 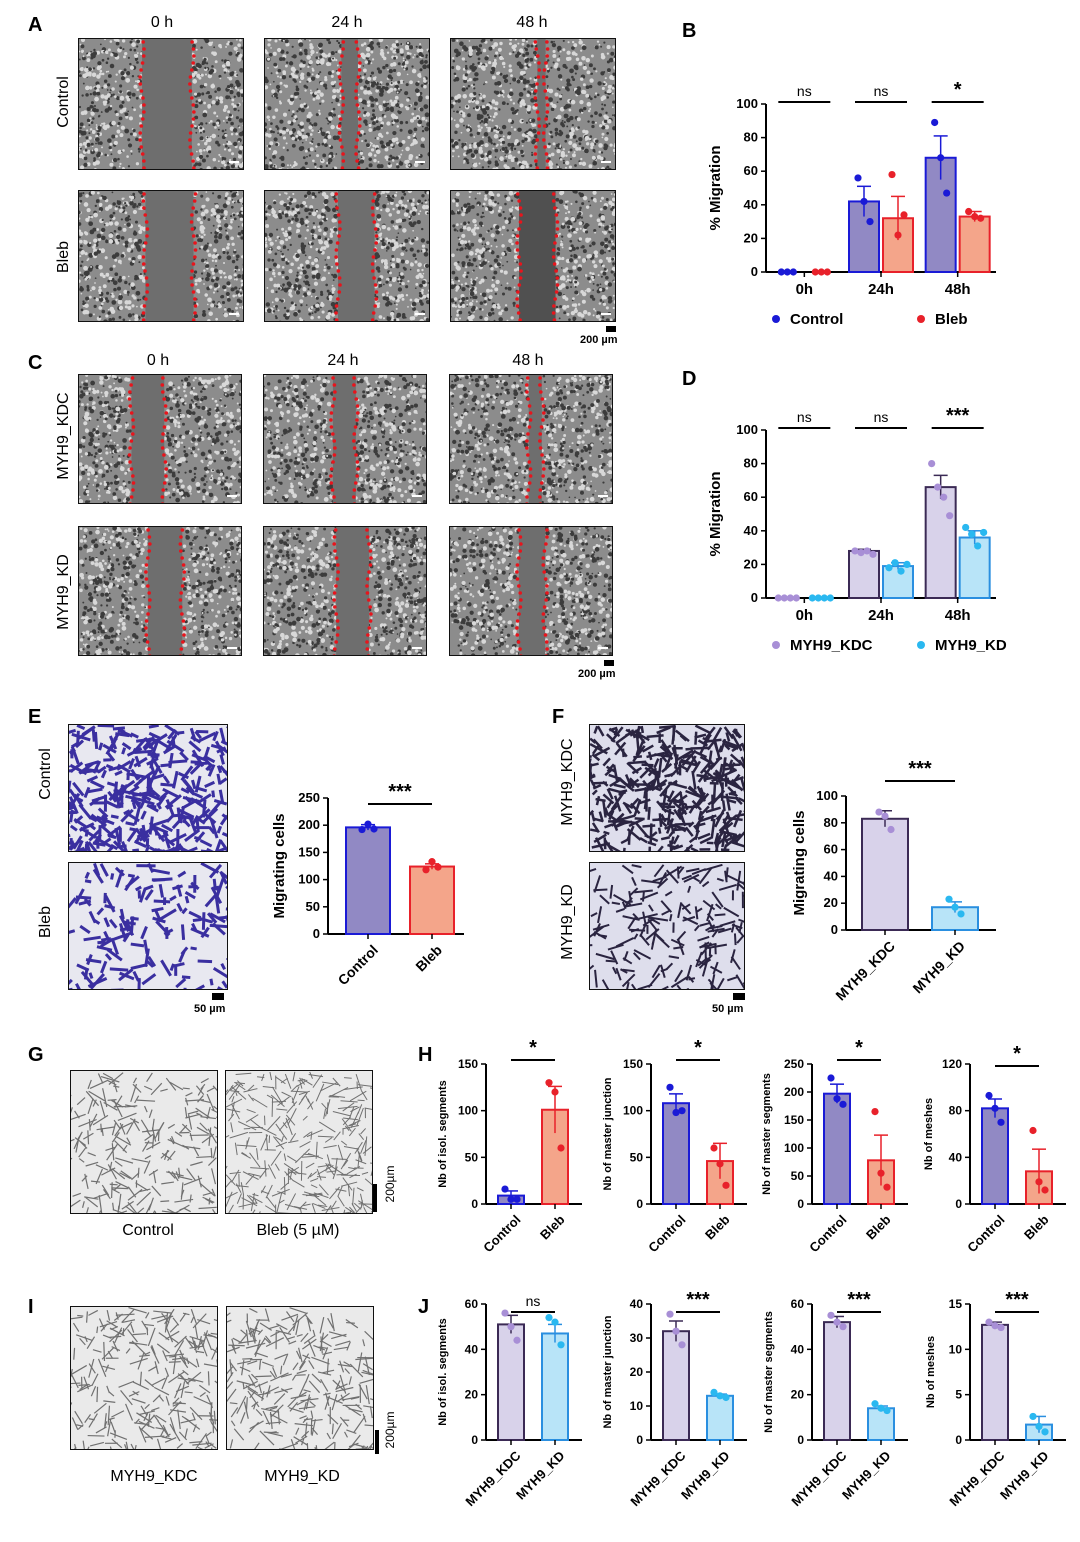 What do you see at coordinates (956, 1349) in the screenshot?
I see `chart-j4-ytick-label-2: 10` at bounding box center [956, 1349].